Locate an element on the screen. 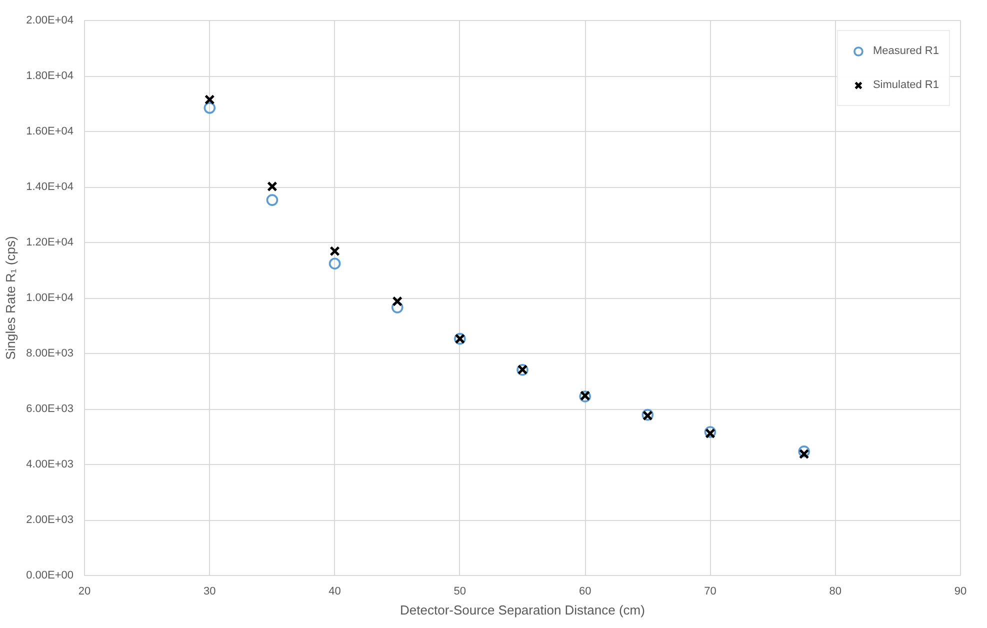  legend-label: Simulated R1 is located at coordinates (905, 85).